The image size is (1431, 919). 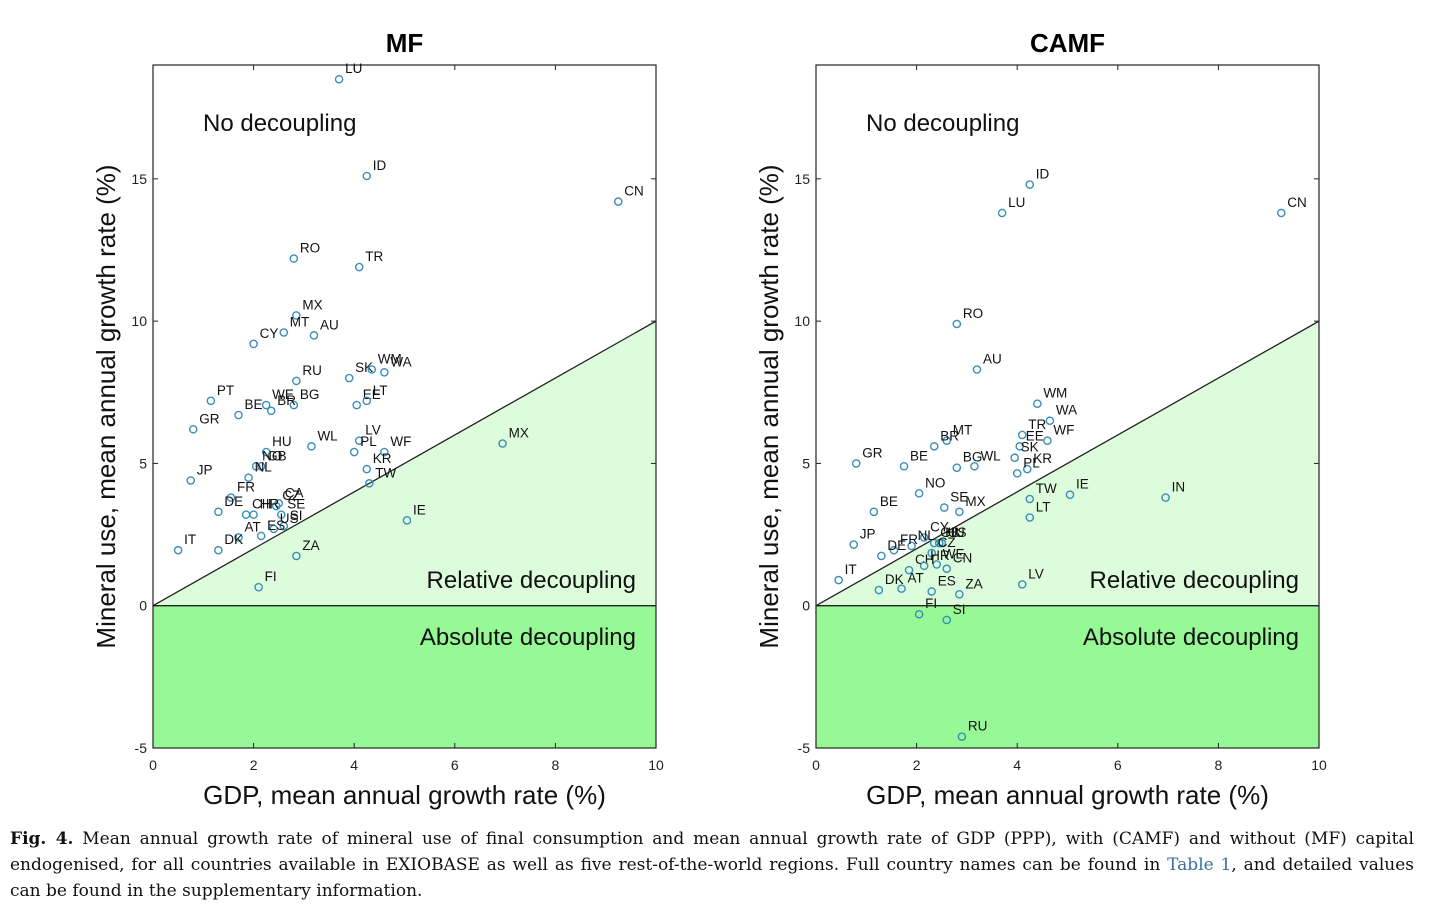 I want to click on data-point-we-label: WE, so click(x=283, y=394).